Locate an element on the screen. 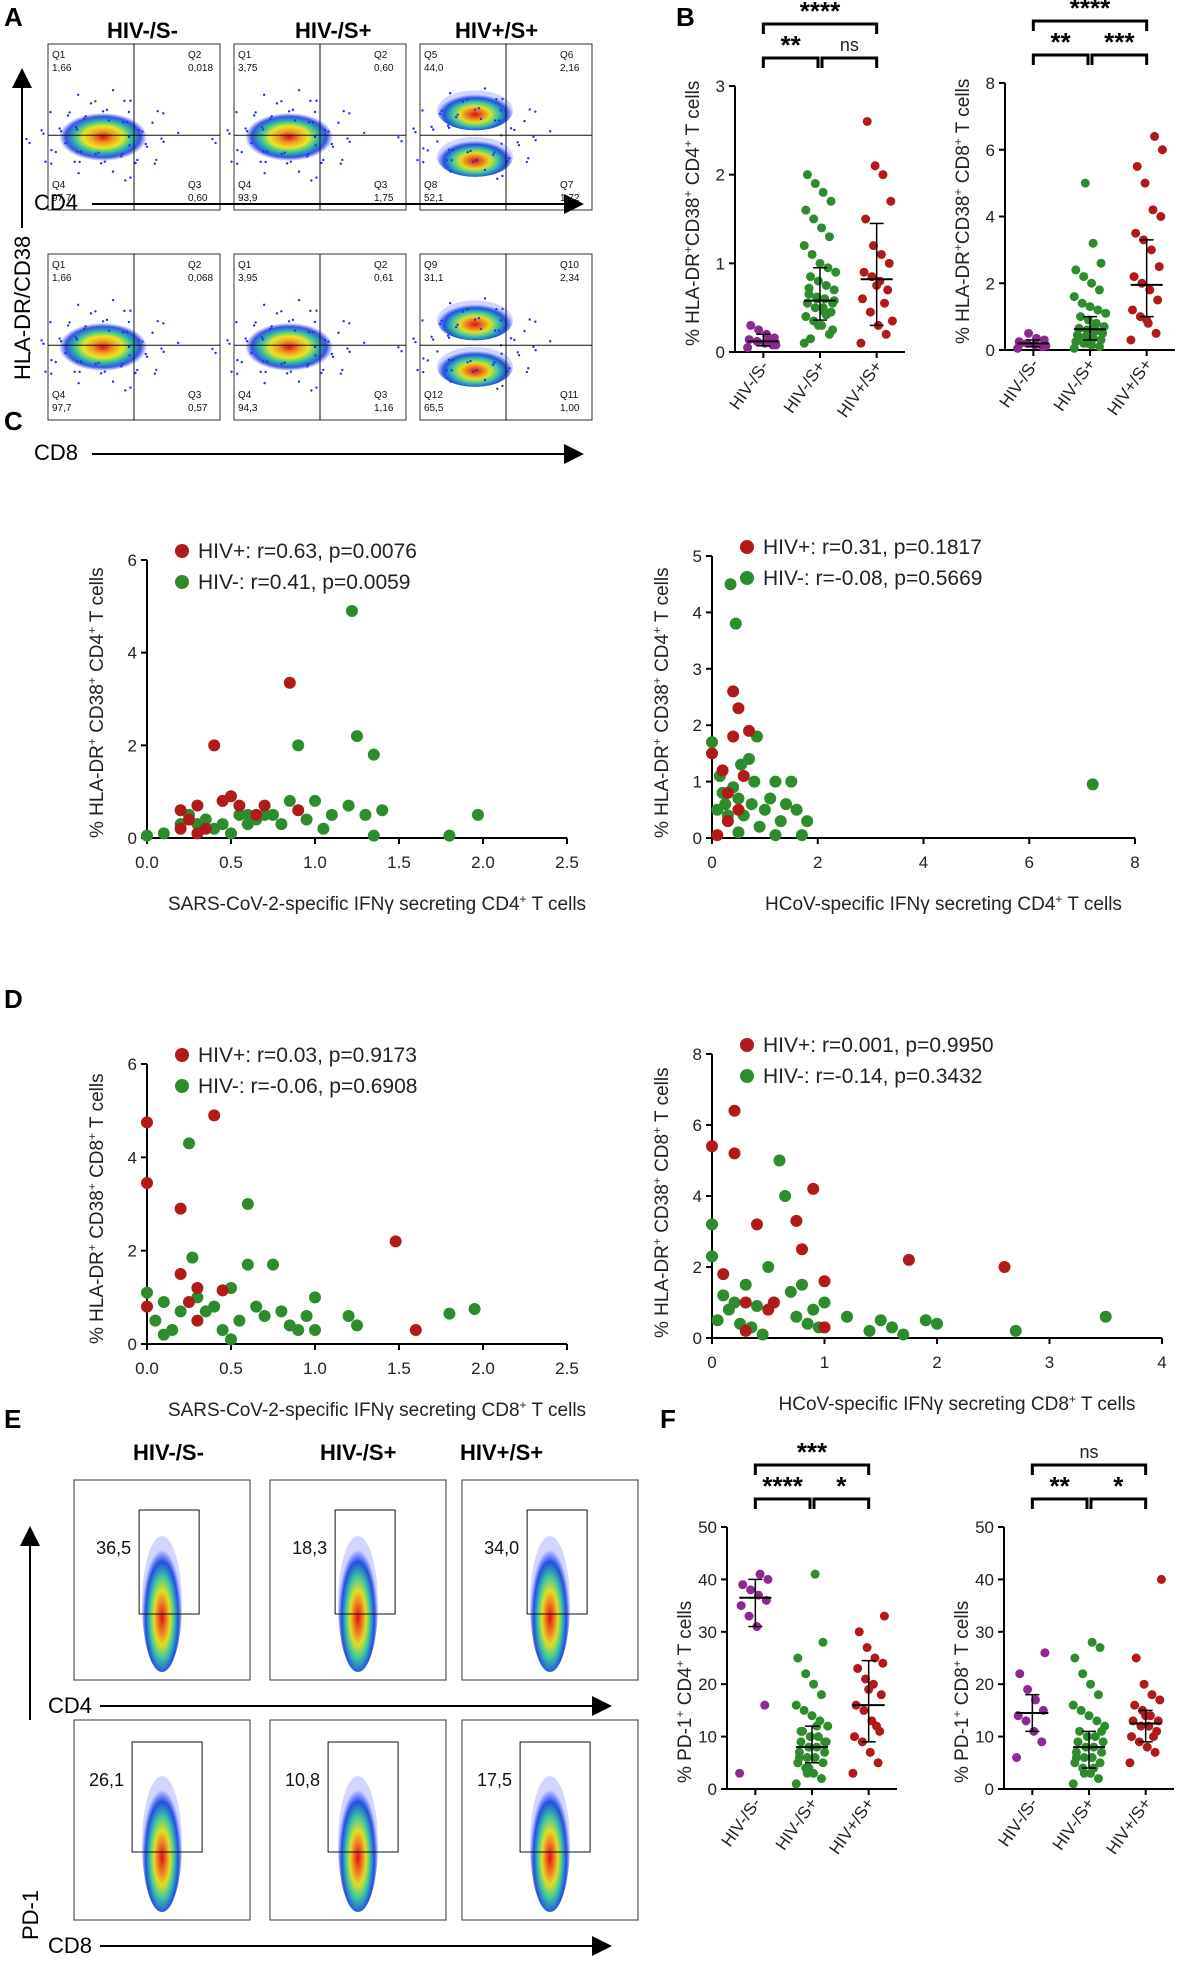  significance-label: ns is located at coordinates (1088, 1452).